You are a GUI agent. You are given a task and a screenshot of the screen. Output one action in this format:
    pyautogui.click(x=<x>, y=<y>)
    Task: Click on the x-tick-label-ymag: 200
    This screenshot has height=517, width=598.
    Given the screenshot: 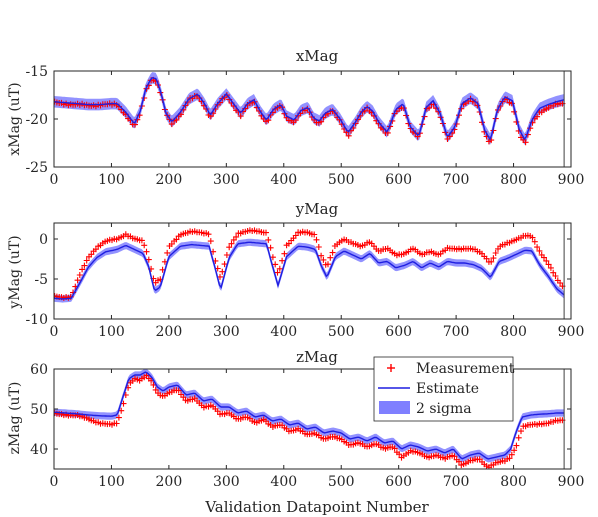 What is the action you would take?
    pyautogui.click(x=169, y=332)
    